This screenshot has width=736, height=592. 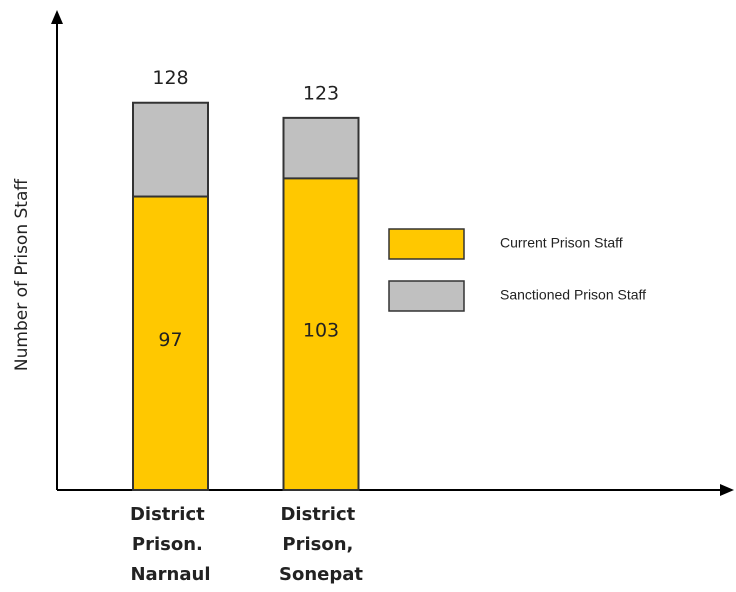 I want to click on legend-label: Sanctioned Prison Staff, so click(x=573, y=295).